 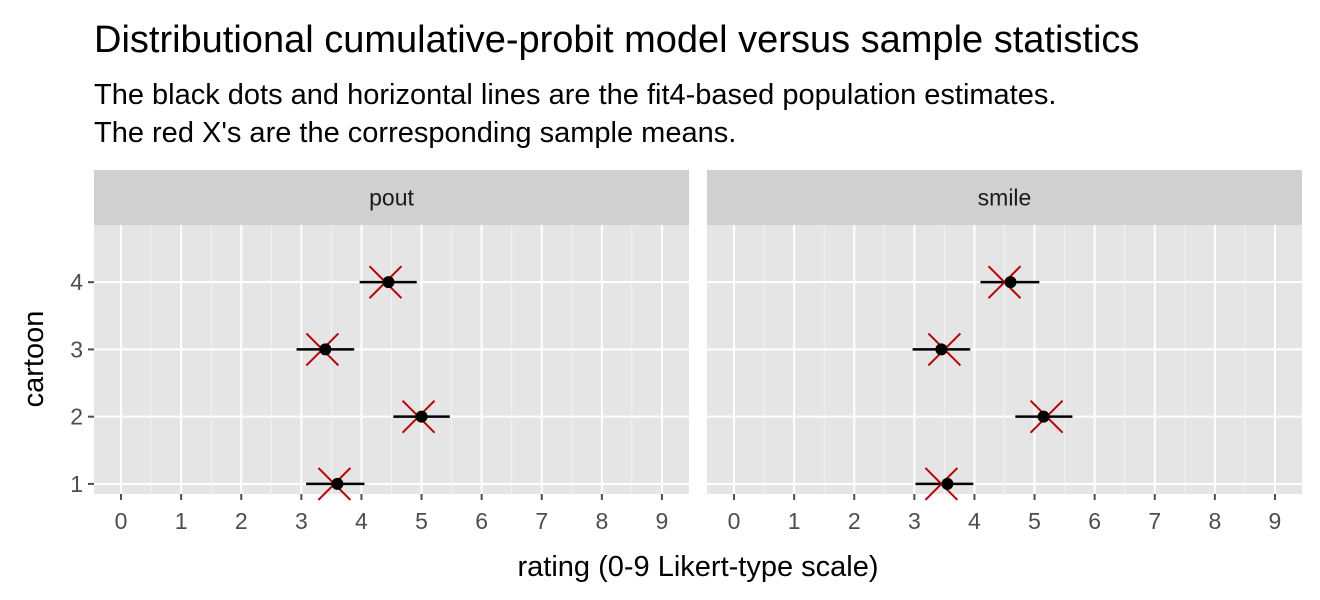 What do you see at coordinates (34, 359) in the screenshot?
I see `y-axis-title: cartoon` at bounding box center [34, 359].